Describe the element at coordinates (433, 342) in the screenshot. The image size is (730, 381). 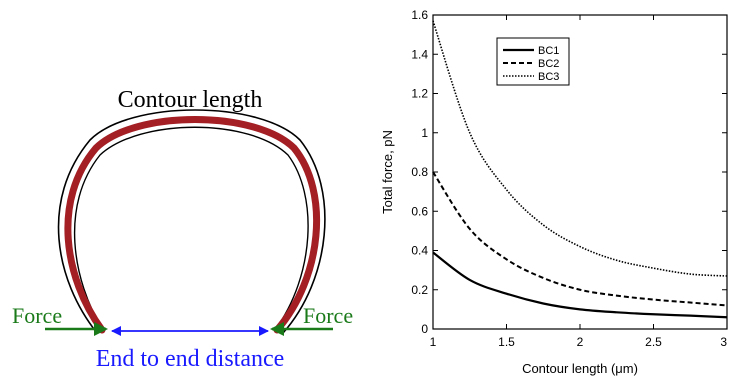
I see `x-tick-label: 1` at that location.